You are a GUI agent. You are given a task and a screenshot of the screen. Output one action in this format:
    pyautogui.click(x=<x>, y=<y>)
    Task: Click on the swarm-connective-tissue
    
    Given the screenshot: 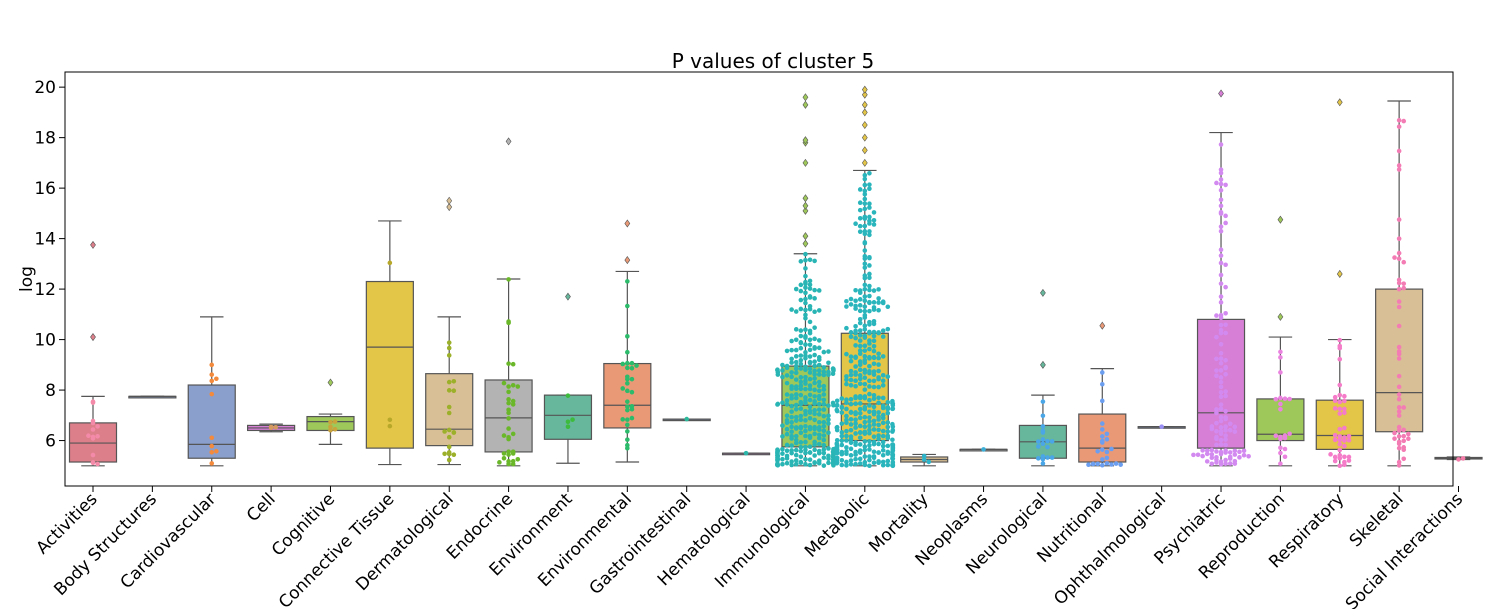 What is the action you would take?
    pyautogui.click(x=390, y=344)
    